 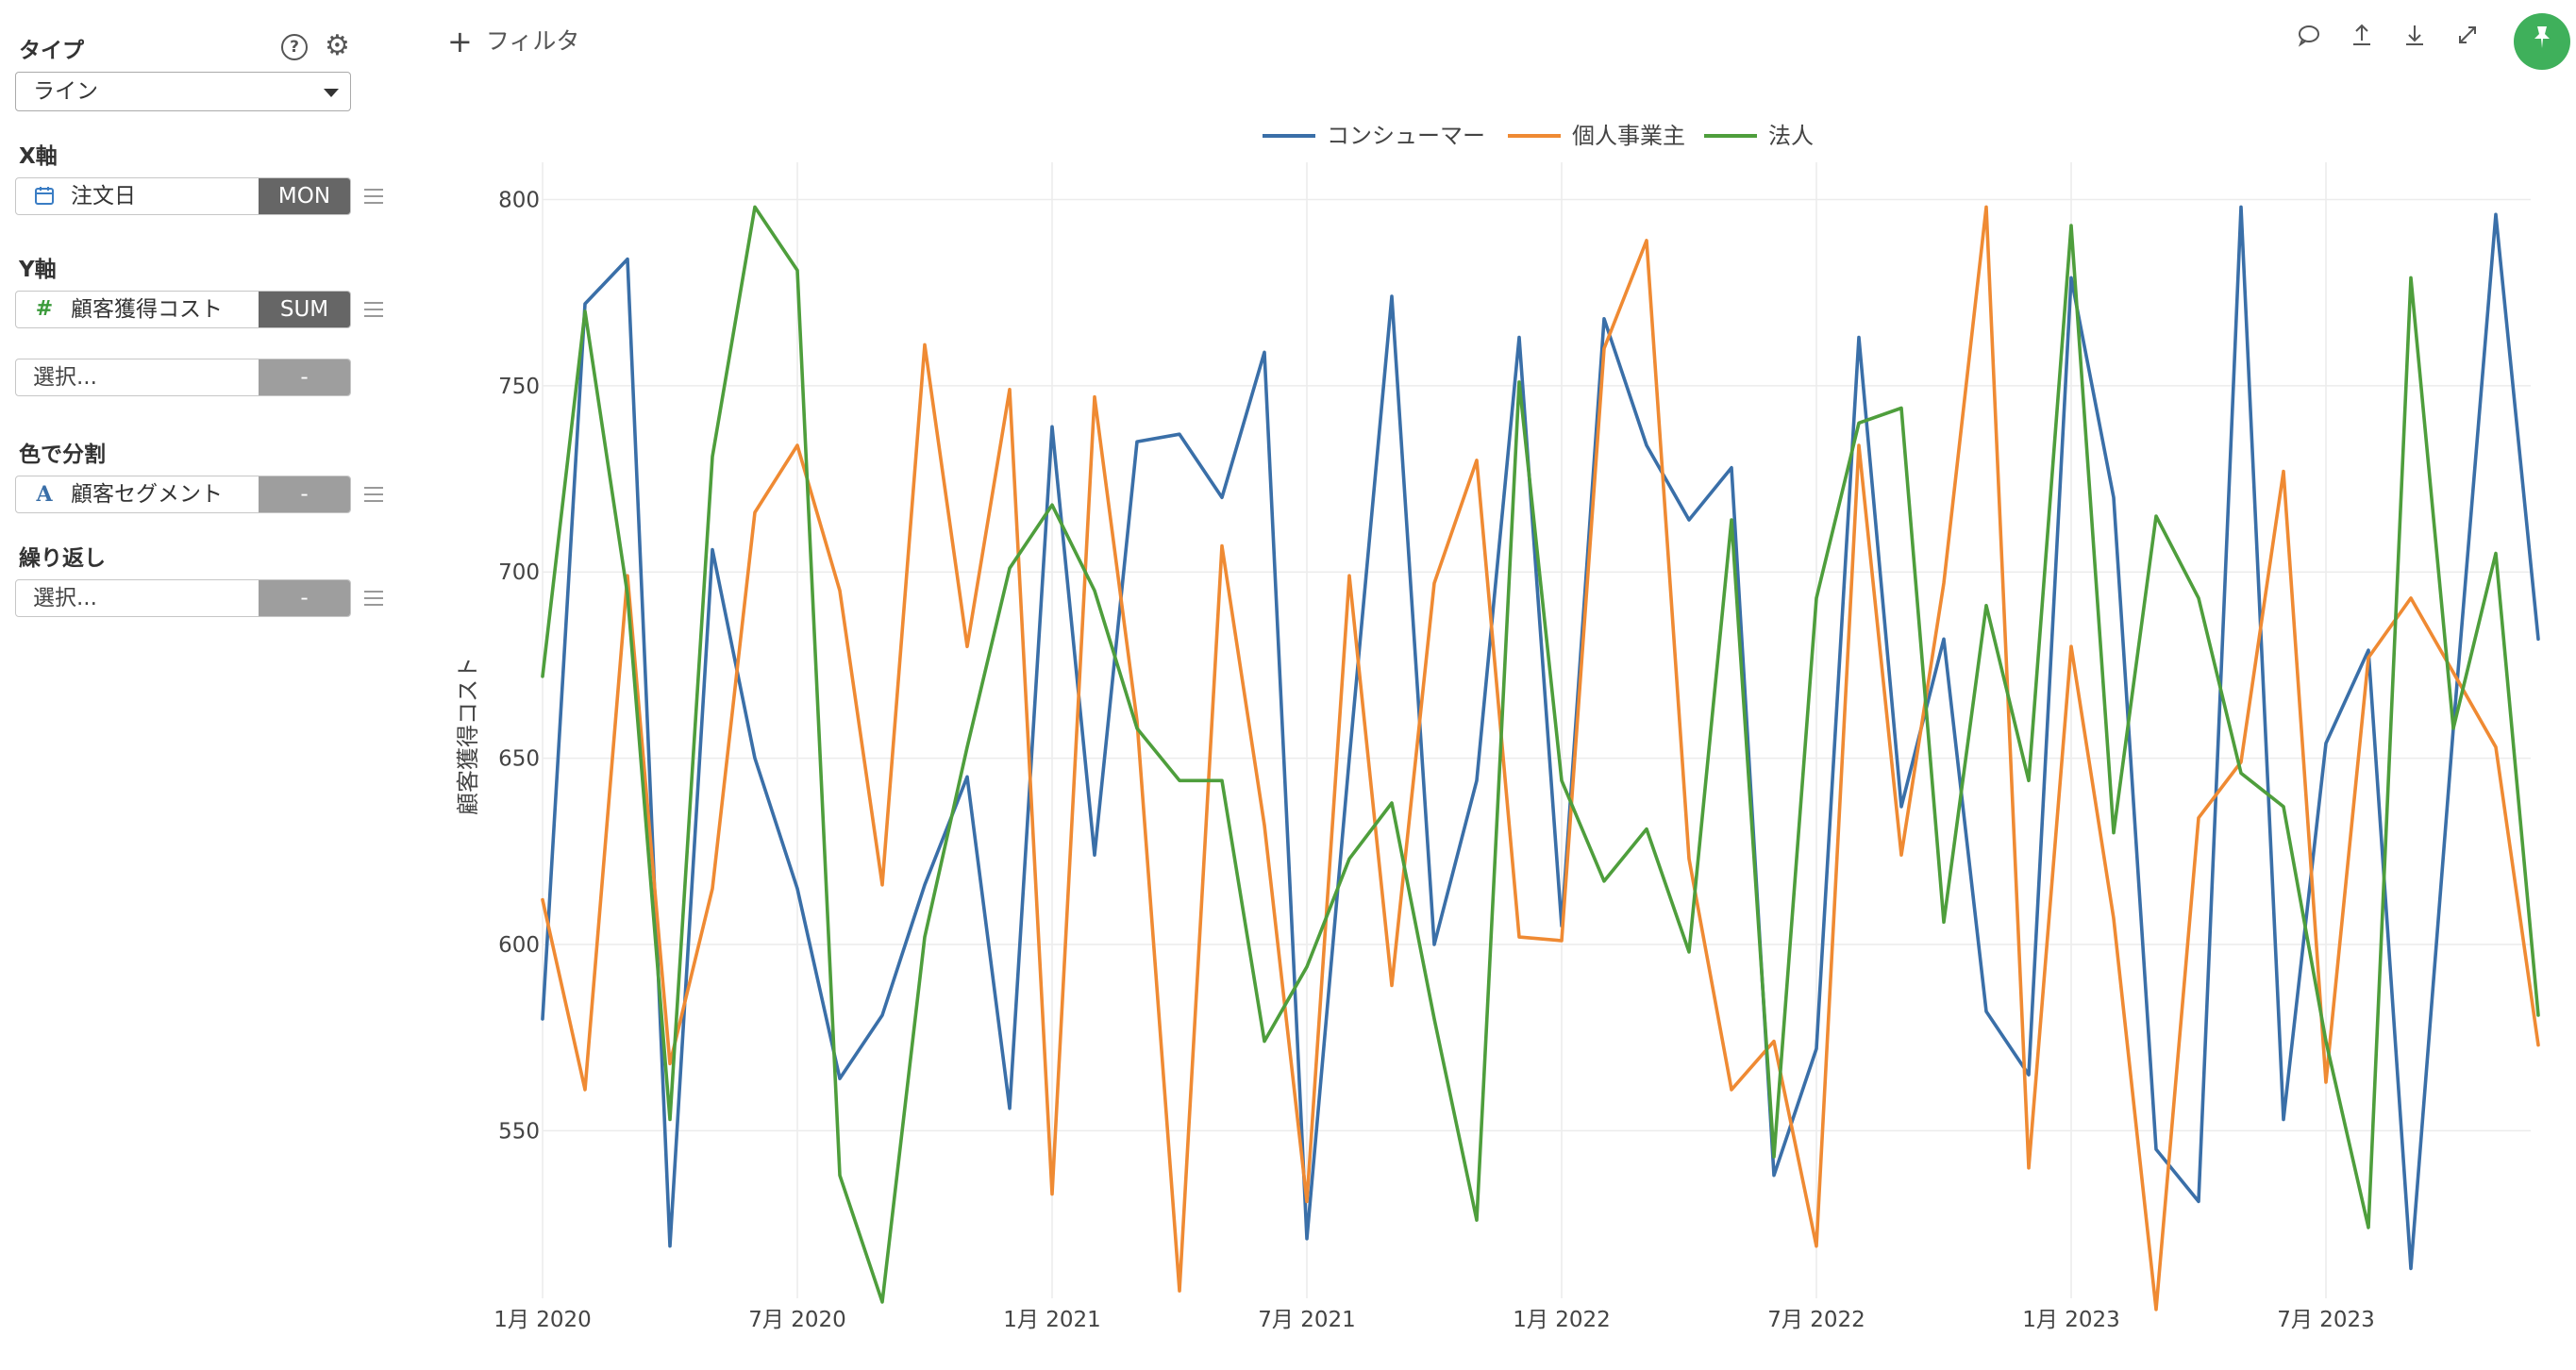 I want to click on y-tick-label: 700, so click(x=519, y=573).